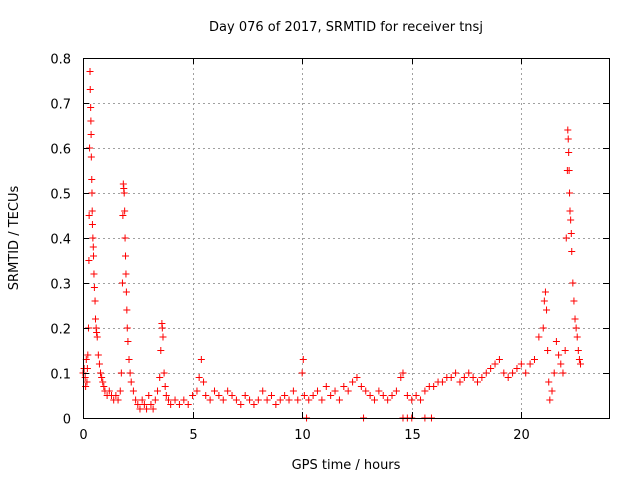 The width and height of the screenshot is (640, 480). Describe the element at coordinates (60, 240) in the screenshot. I see `y-tick-labels: 0 0.1 0.2 0.3 0.4 0.5 0.6 0.7 0.8` at that location.